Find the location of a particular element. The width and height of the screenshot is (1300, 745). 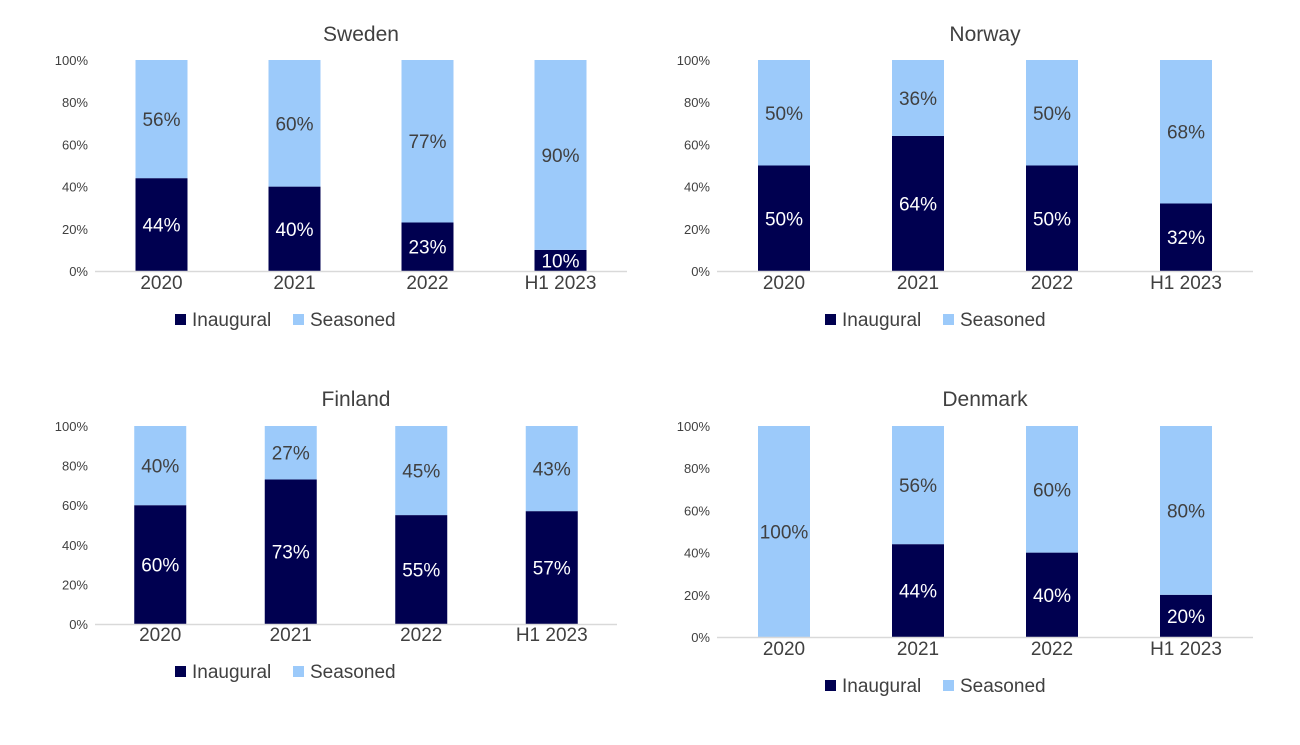

chart-title: Norway is located at coordinates (985, 34).